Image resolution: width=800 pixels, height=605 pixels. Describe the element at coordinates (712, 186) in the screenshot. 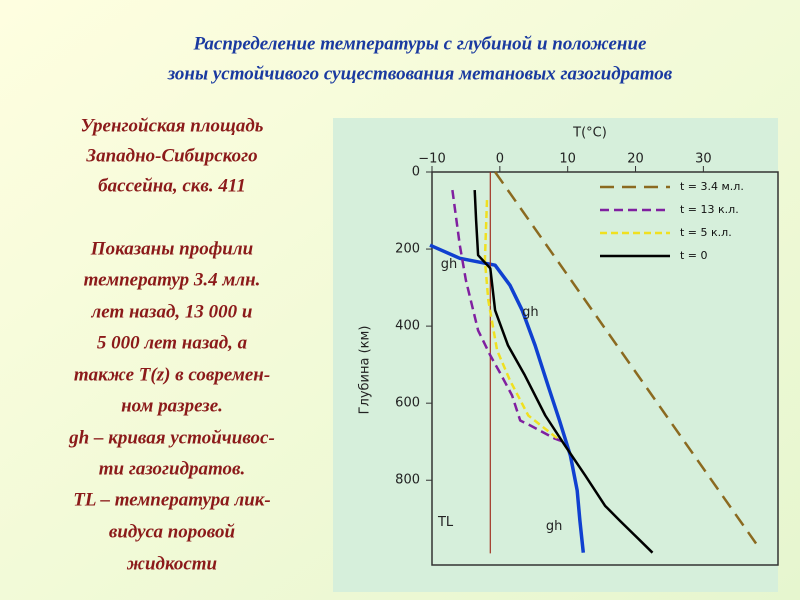

I see `legend-label: t = 3.4 м.л.` at that location.